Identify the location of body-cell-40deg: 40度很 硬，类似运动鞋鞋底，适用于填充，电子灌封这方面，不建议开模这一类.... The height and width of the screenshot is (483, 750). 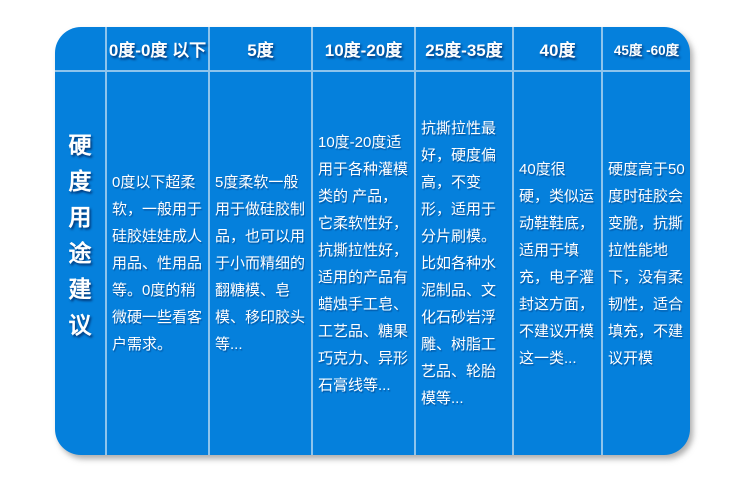
(558, 263).